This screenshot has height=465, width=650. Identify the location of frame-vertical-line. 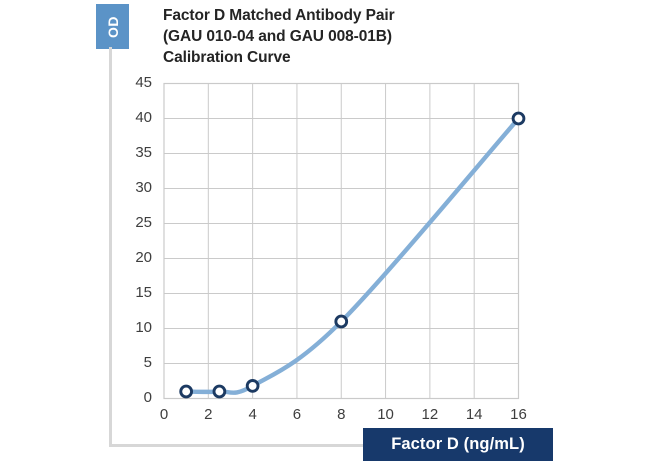
(110, 247).